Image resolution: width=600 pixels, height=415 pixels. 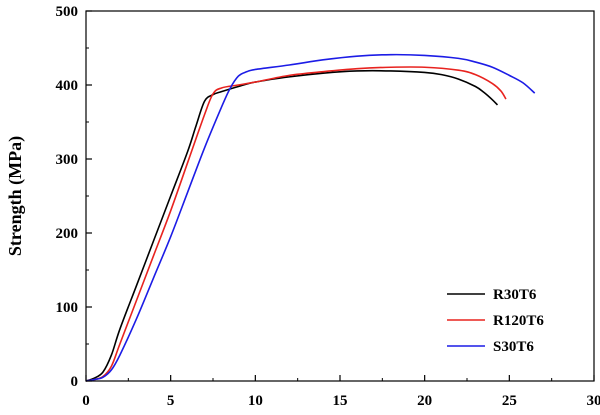 I want to click on y-tick-label-4: 400, so click(x=67, y=86).